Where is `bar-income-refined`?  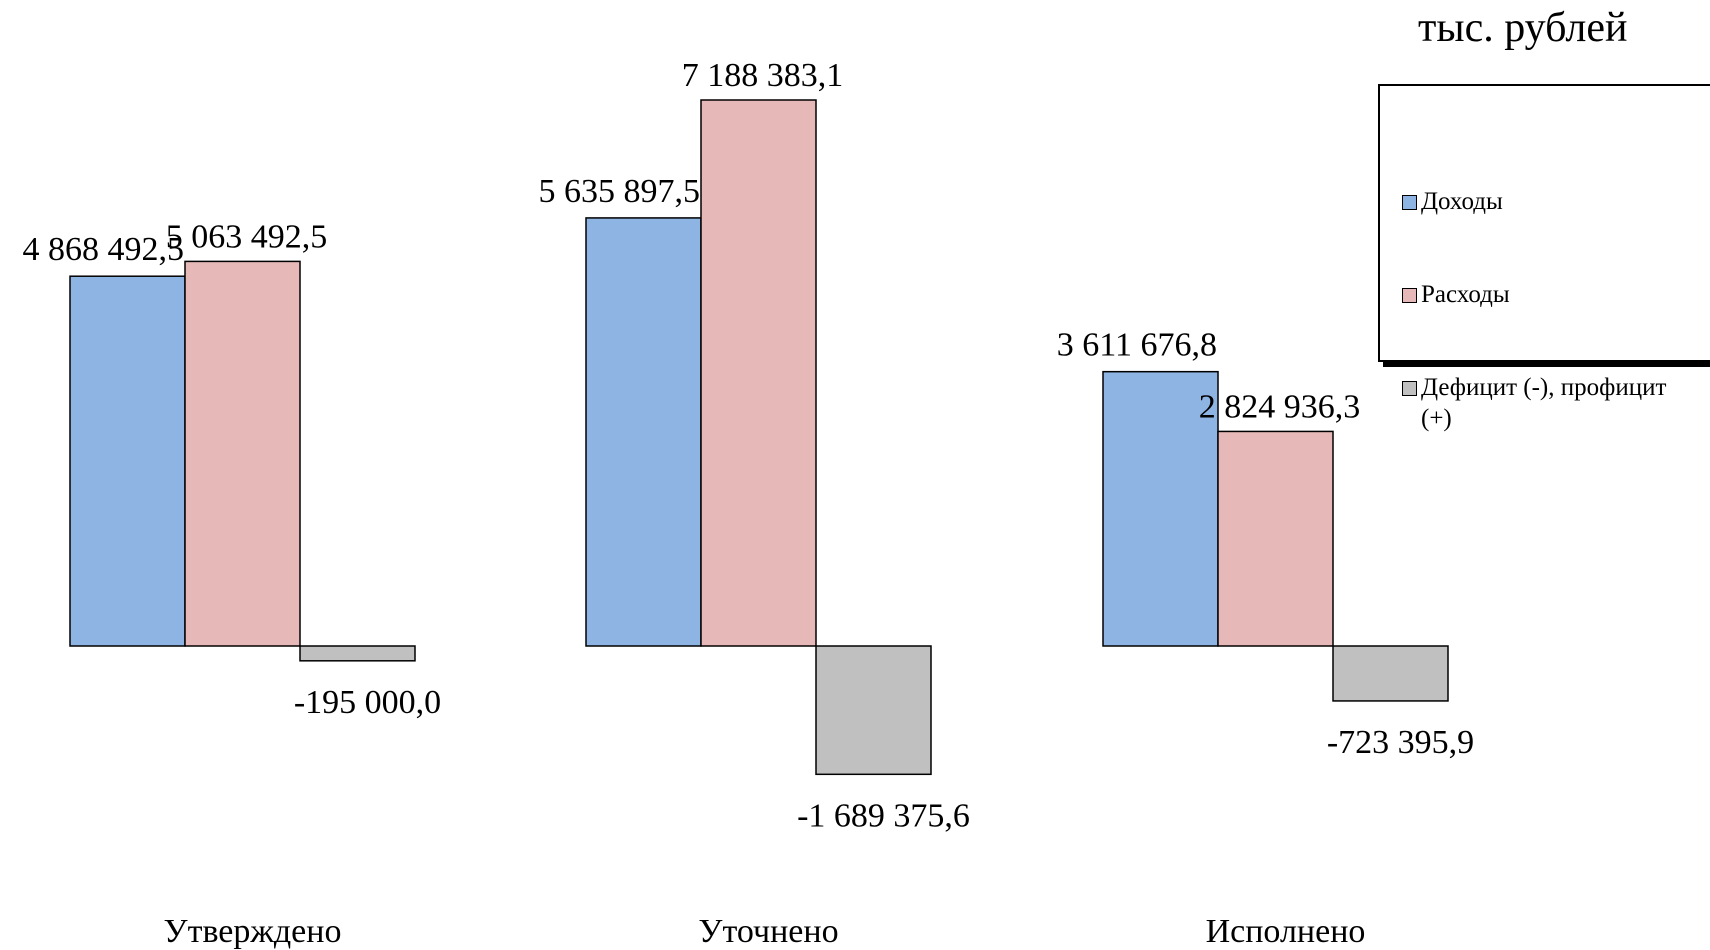
bar-income-refined is located at coordinates (643, 432).